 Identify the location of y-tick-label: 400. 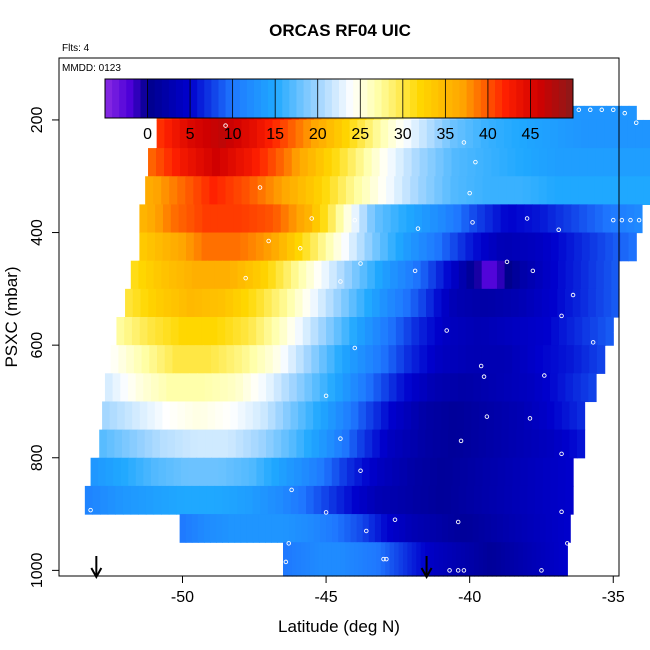
(37, 232).